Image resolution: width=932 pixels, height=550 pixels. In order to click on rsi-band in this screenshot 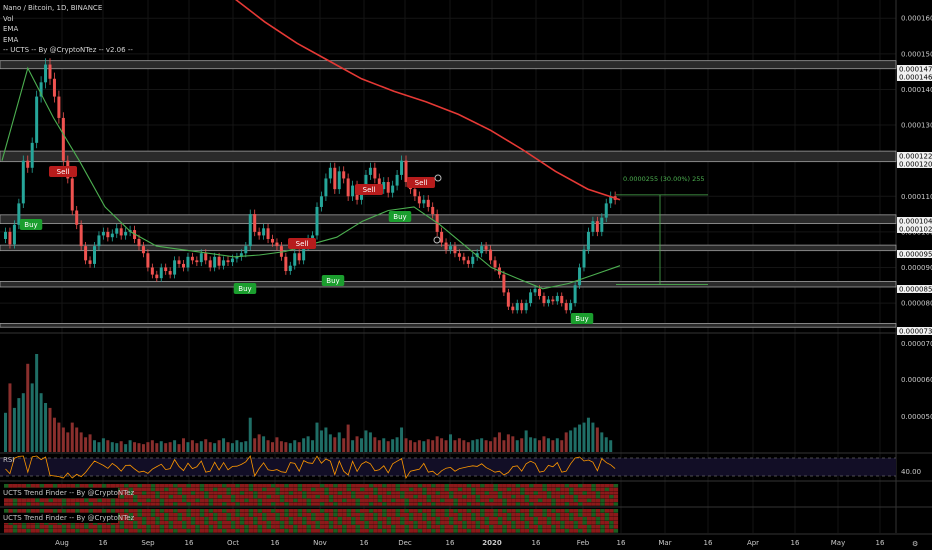, I will do `click(448, 467)`.